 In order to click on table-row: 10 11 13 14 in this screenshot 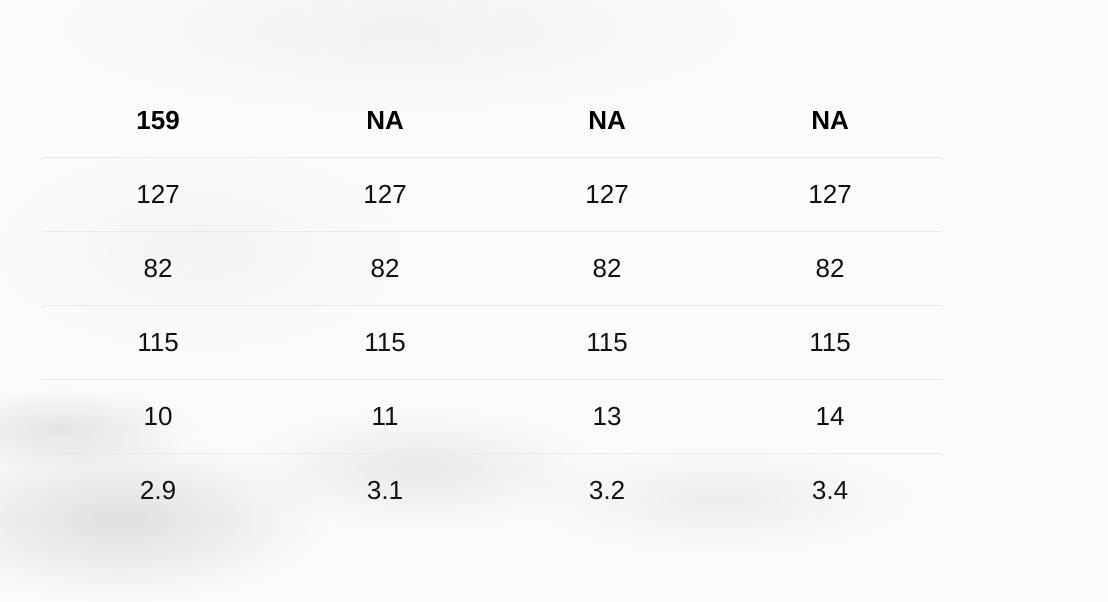, I will do `click(492, 416)`.